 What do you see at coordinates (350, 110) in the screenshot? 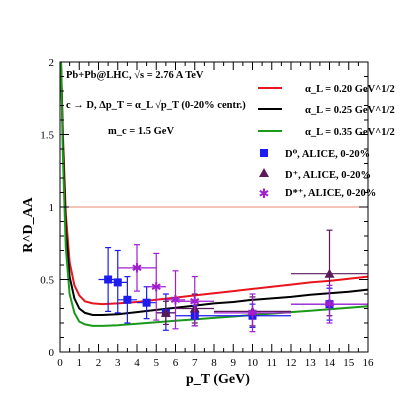
I see `legend-entry-alpha-025: α_L = 0.25 GeV^1/2` at bounding box center [350, 110].